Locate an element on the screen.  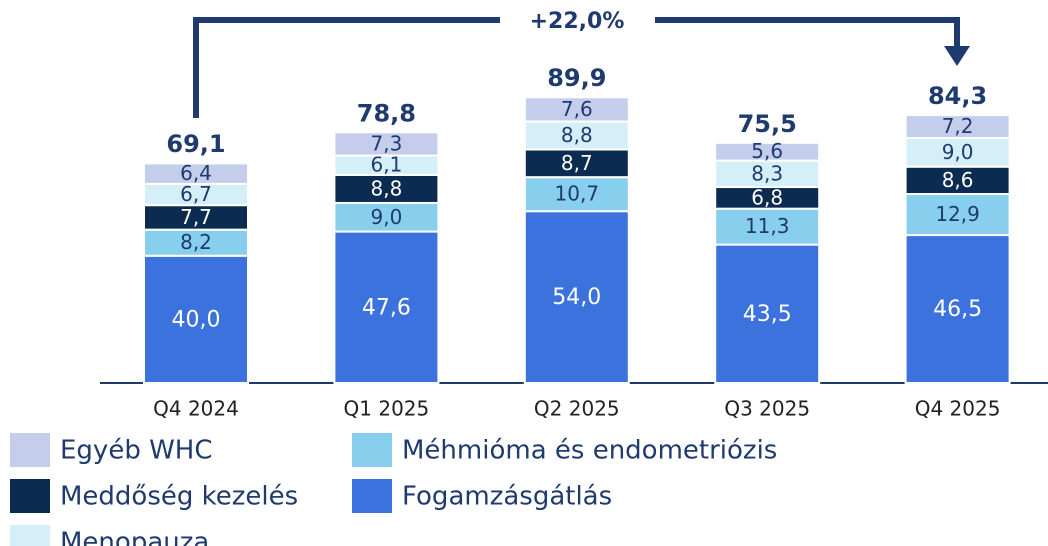
total-label: 89,9 is located at coordinates (576, 78).